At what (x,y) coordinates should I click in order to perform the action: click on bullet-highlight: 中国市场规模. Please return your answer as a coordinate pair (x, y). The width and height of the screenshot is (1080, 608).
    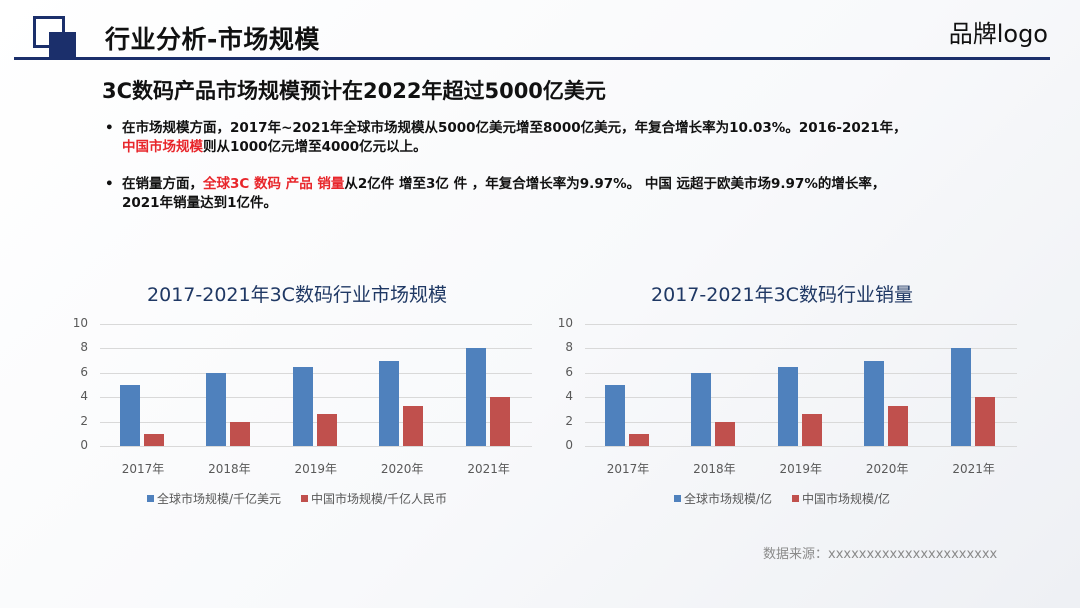
    Looking at the image, I should click on (162, 147).